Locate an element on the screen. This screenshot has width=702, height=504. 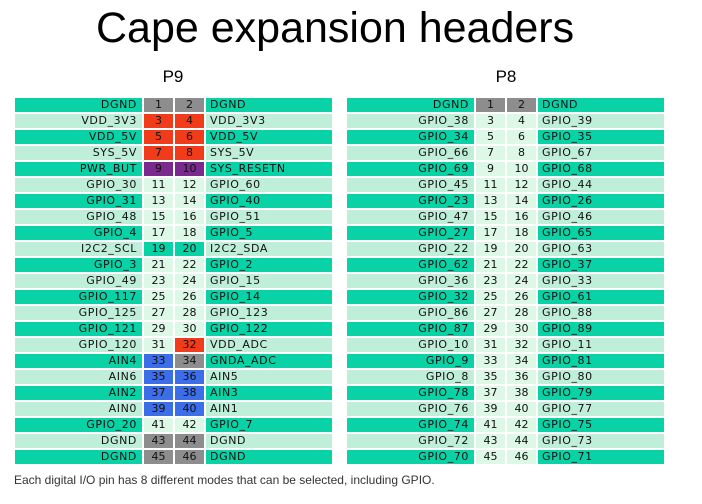
pin-label-left: GPIO_69 is located at coordinates (410, 170).